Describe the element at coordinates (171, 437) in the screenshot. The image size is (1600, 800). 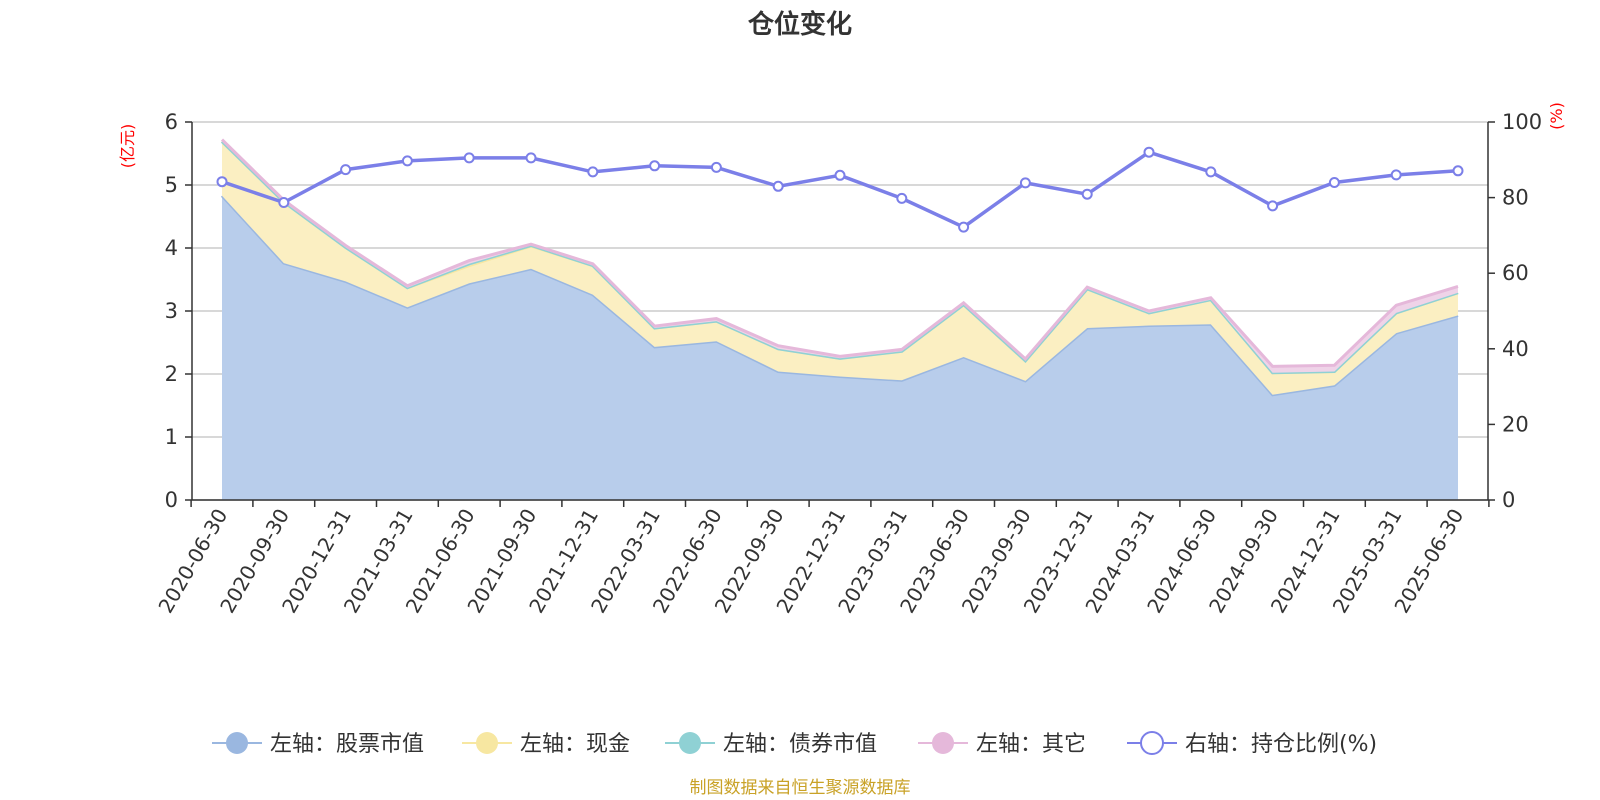
I see `left-tick-label: 1` at that location.